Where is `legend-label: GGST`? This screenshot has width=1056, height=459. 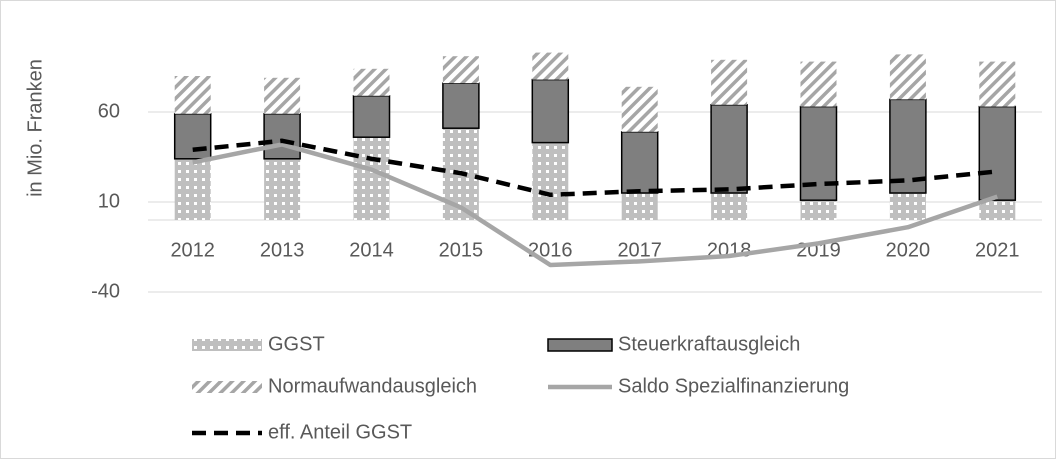 legend-label: GGST is located at coordinates (296, 344).